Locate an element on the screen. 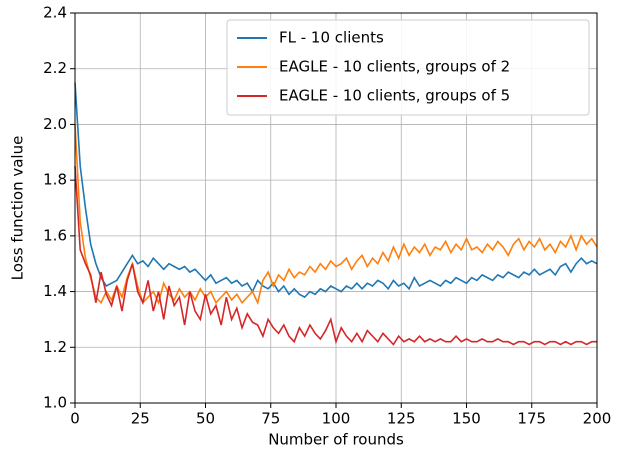  x-tick-label: 125 is located at coordinates (401, 419).